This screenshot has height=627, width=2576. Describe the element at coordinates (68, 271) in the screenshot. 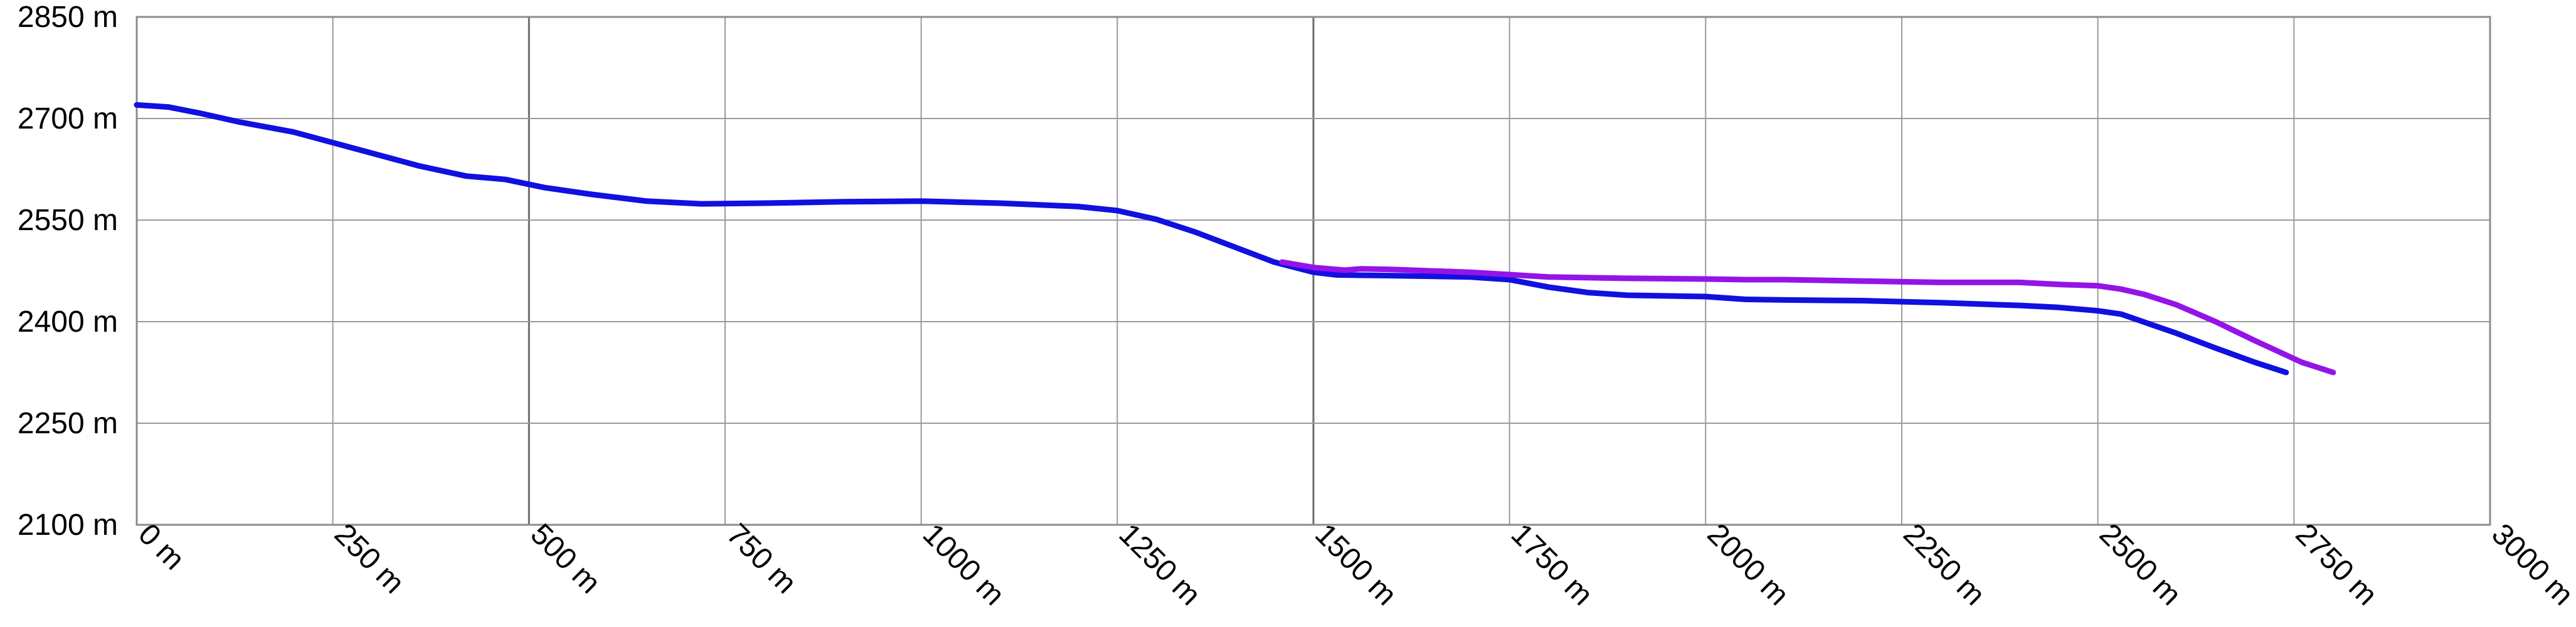

I see `y-axis-tick-labels: 2100 m 2250 m 2400 m 2550 m 2700 m 2850 m` at that location.